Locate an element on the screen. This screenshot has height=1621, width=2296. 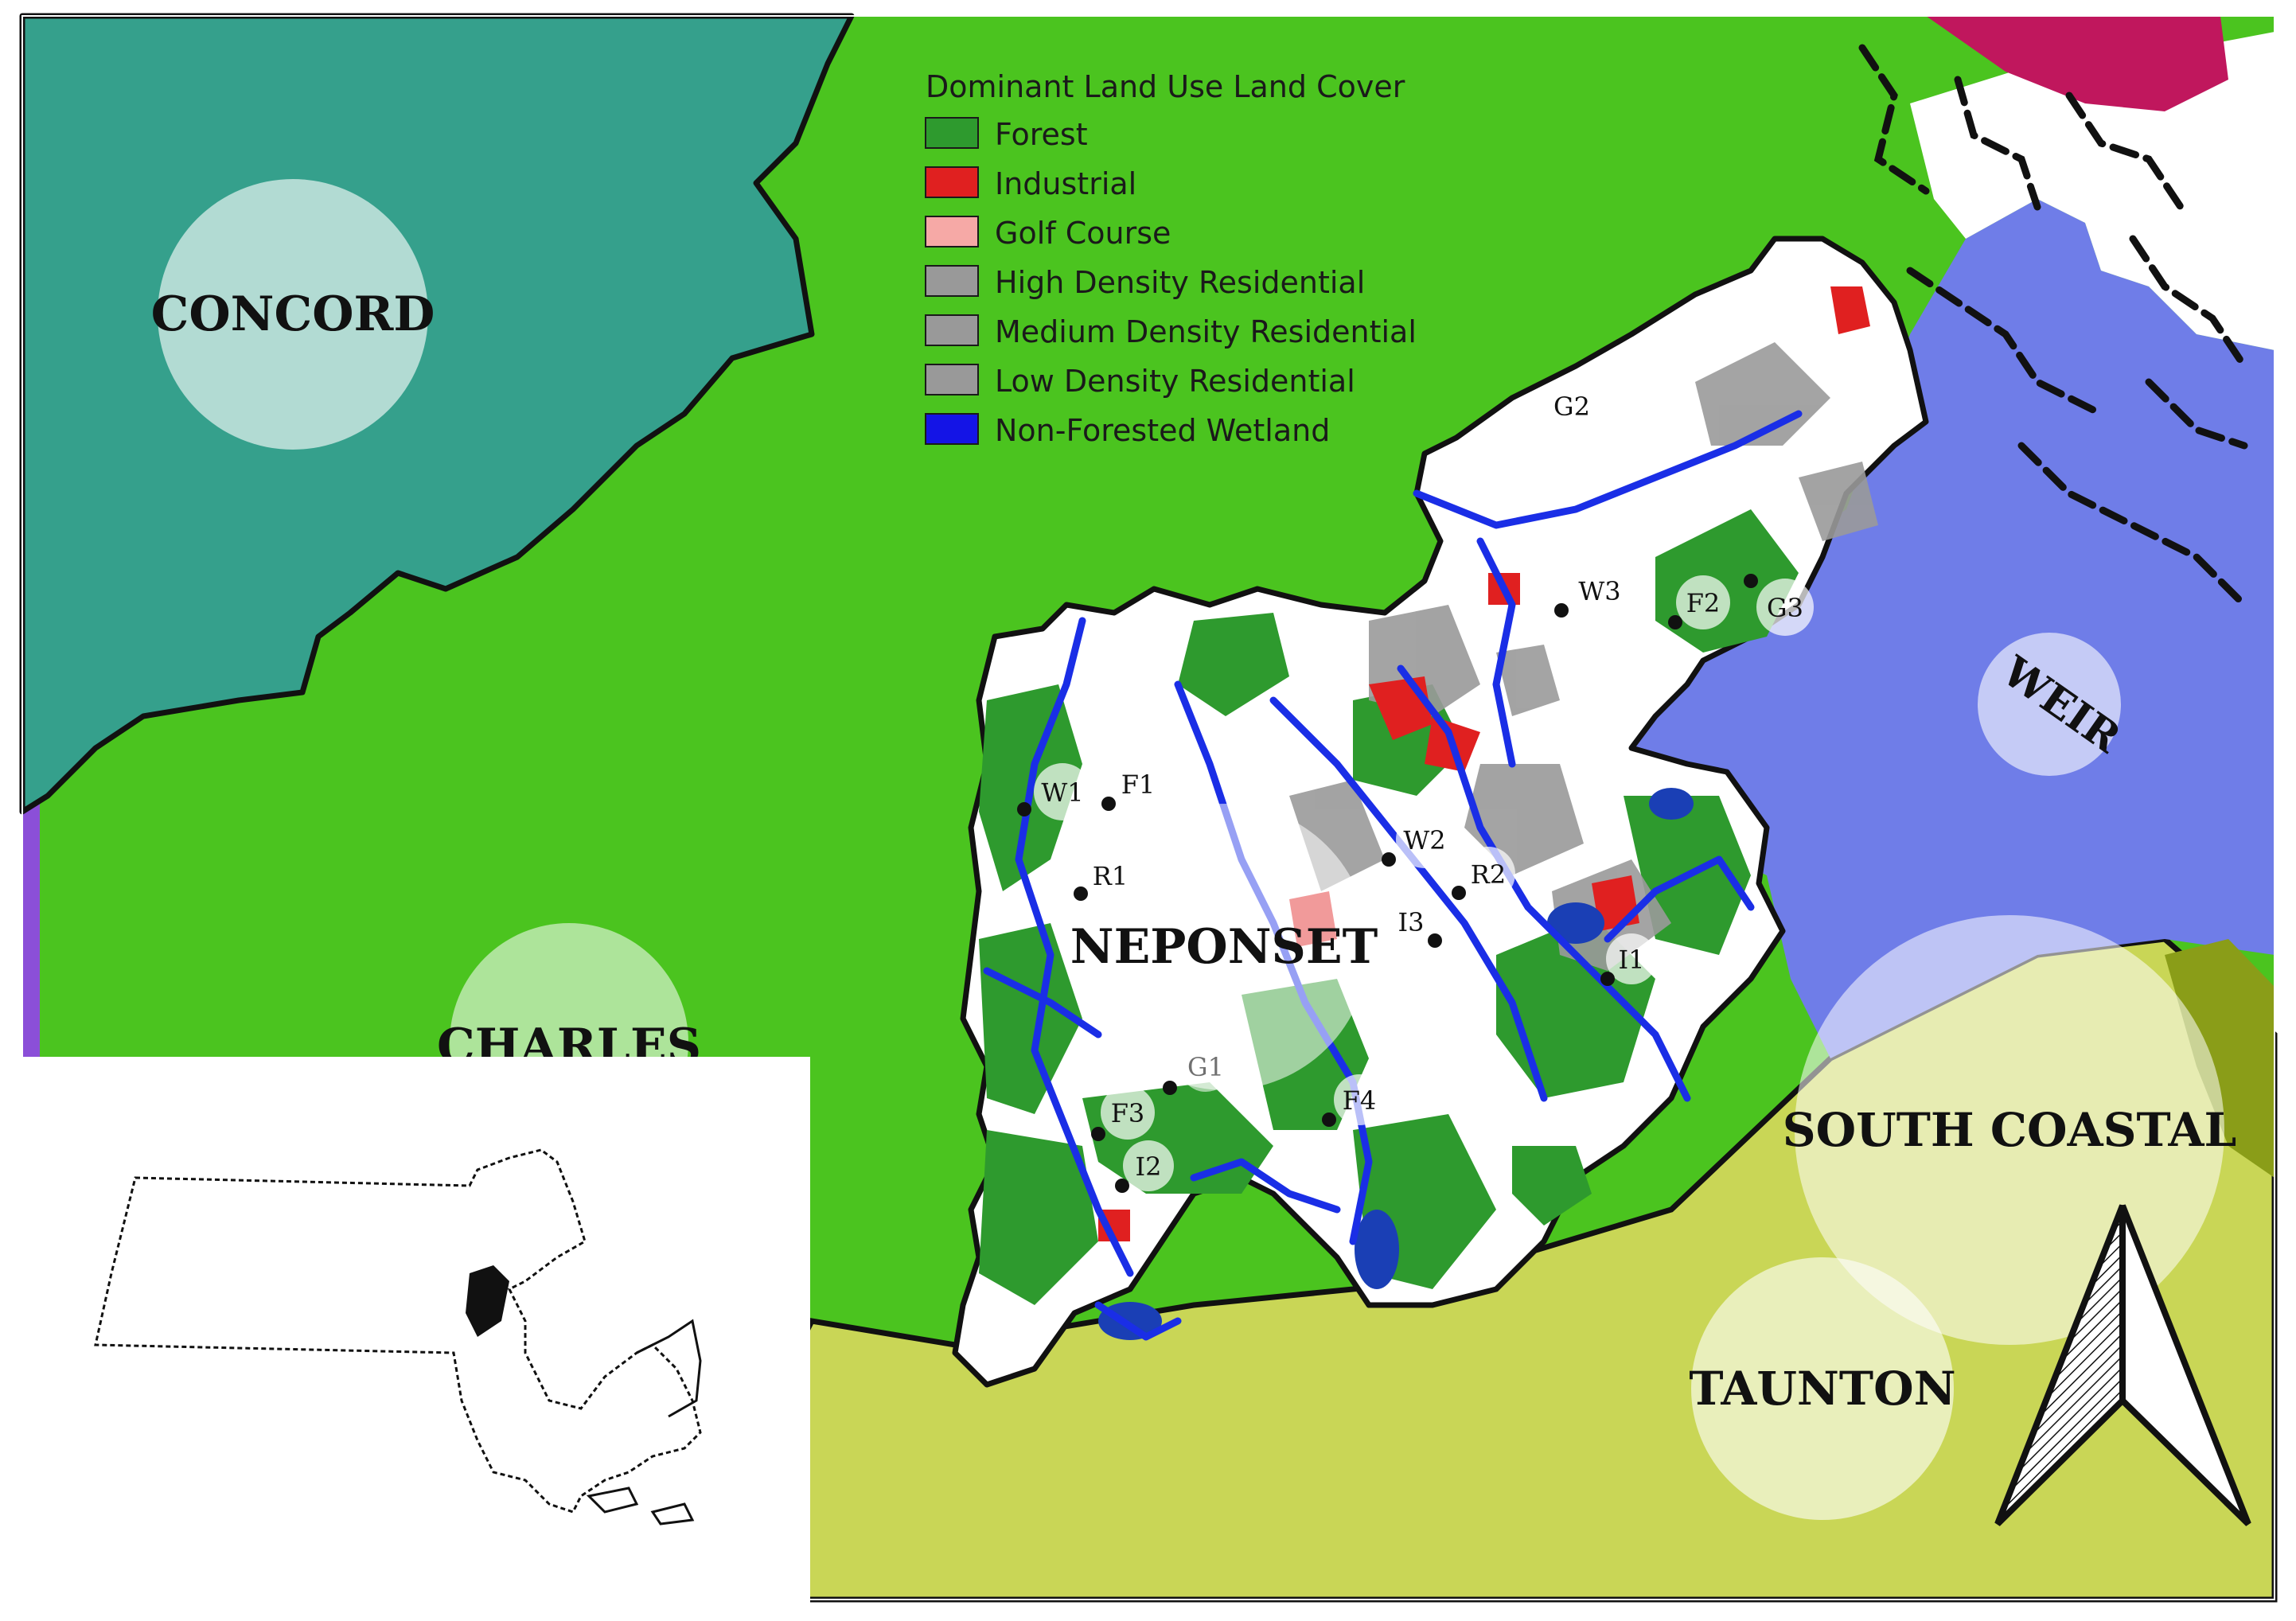
site-i2: I2 is located at coordinates (1144, 1166).